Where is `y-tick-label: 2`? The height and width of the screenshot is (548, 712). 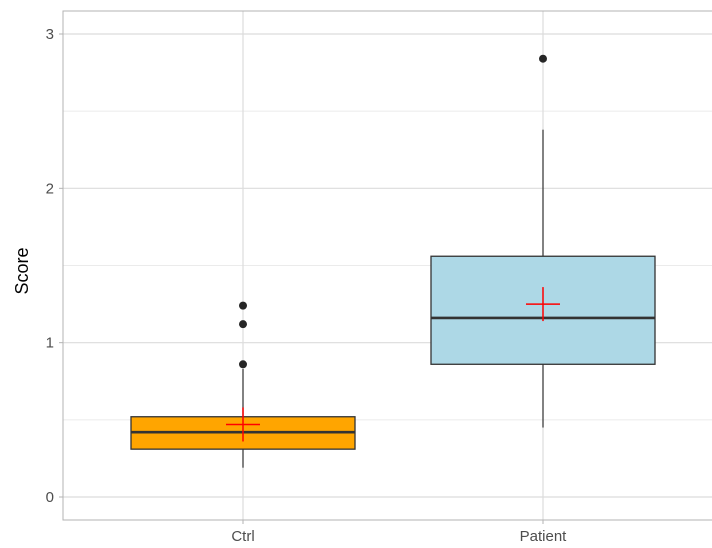 y-tick-label: 2 is located at coordinates (50, 188).